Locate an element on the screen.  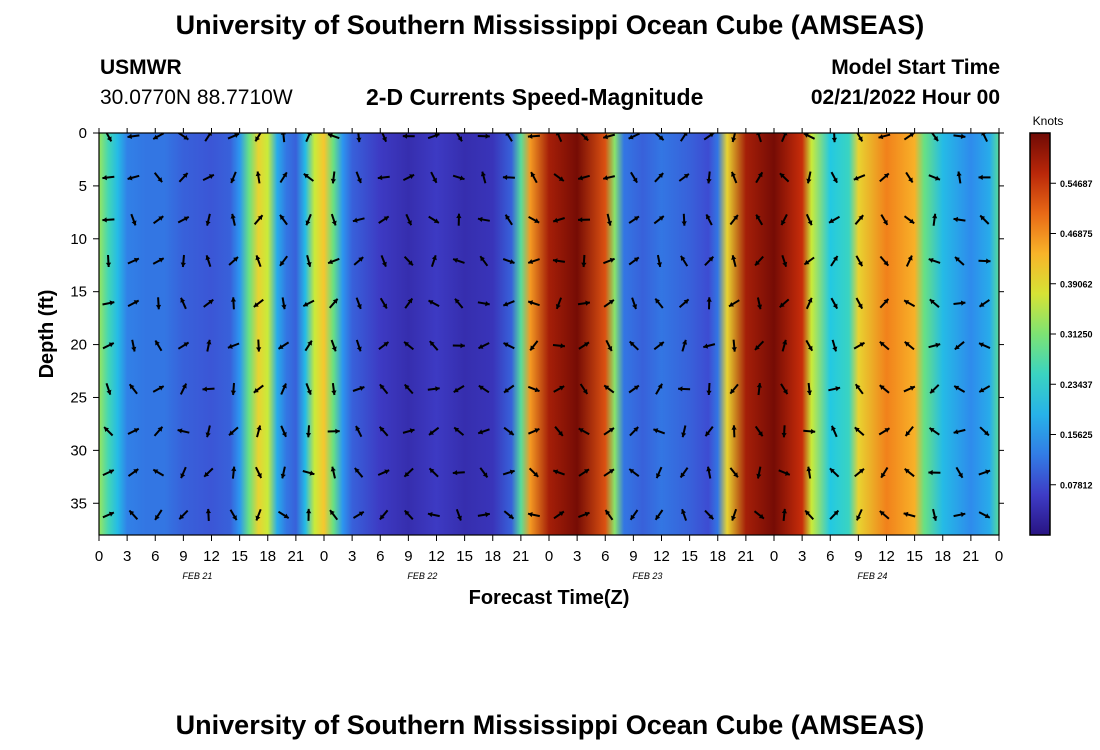
x-date-label: FEB 21 is located at coordinates (197, 576).